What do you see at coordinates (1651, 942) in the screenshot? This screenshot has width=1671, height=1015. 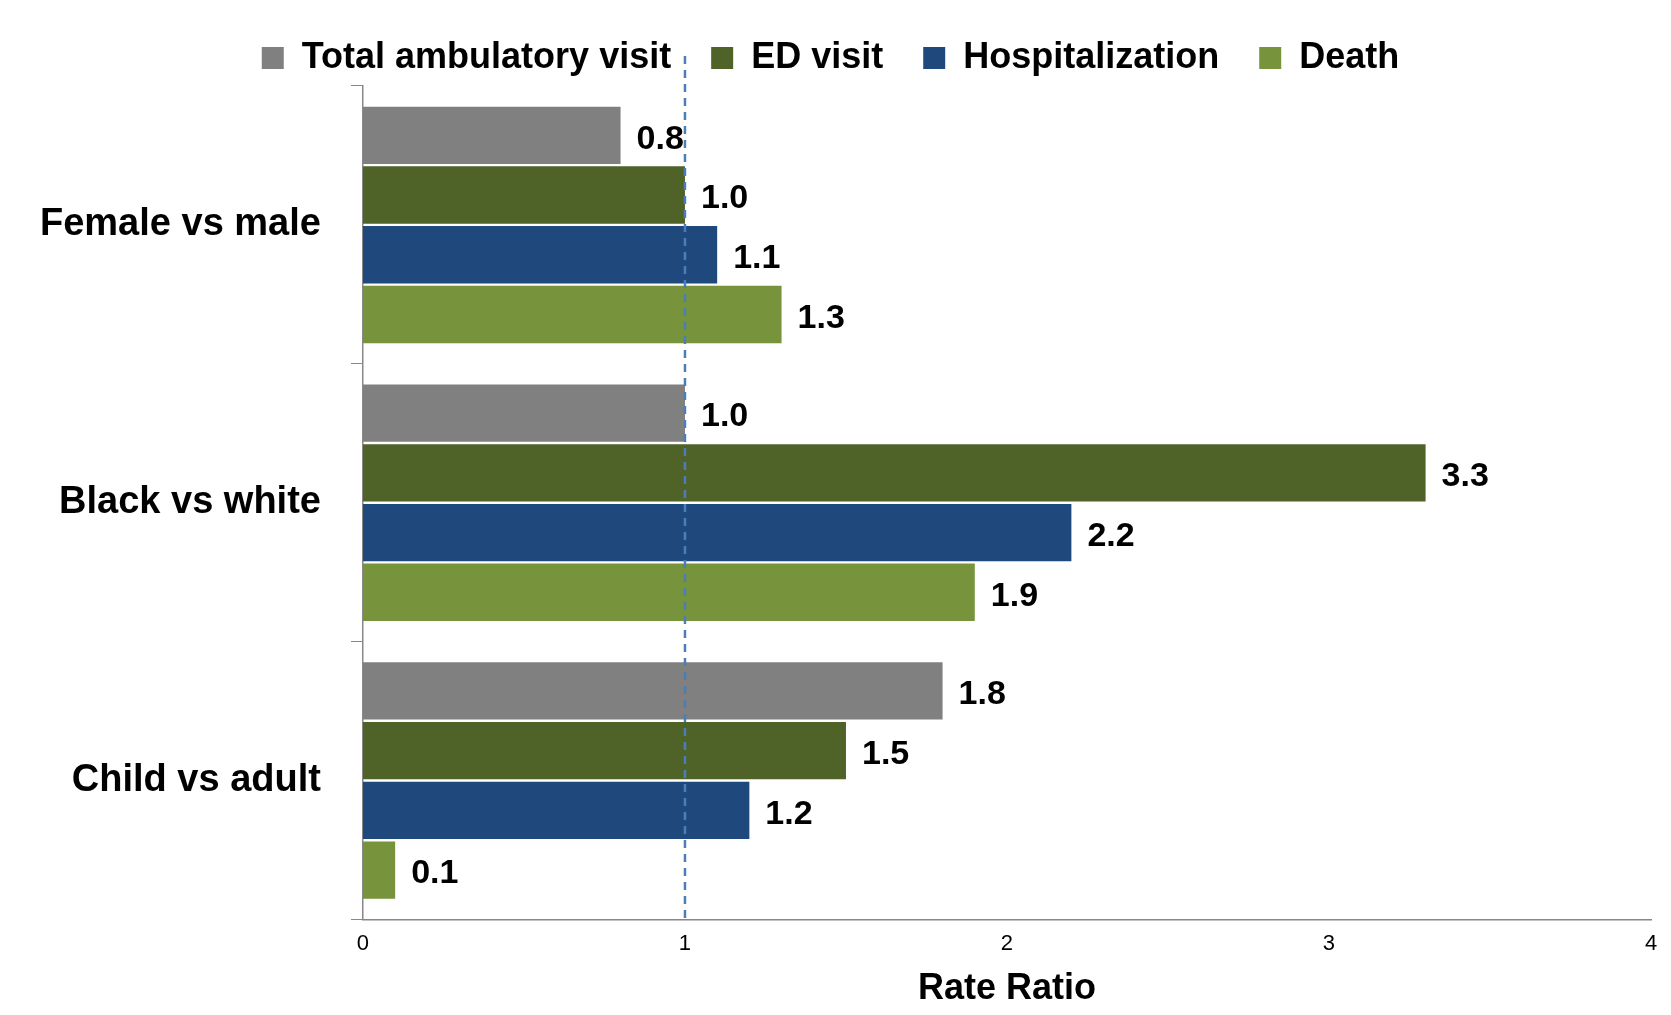 I see `x-tick-label: 4` at bounding box center [1651, 942].